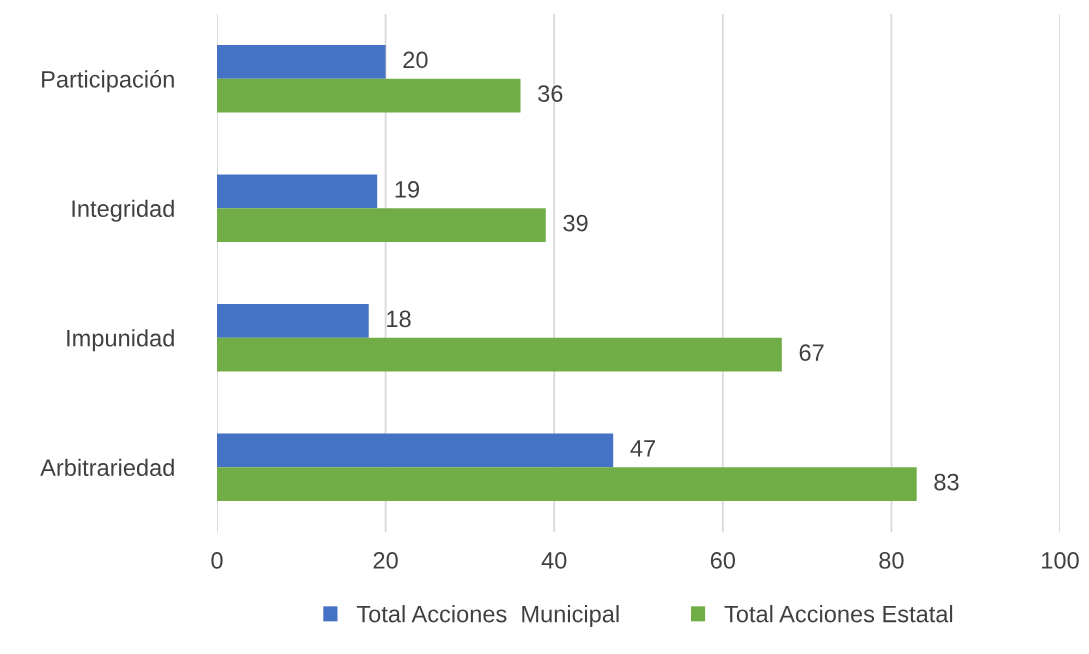 This screenshot has height=654, width=1089. Describe the element at coordinates (723, 560) in the screenshot. I see `x-tick-label: 60` at that location.